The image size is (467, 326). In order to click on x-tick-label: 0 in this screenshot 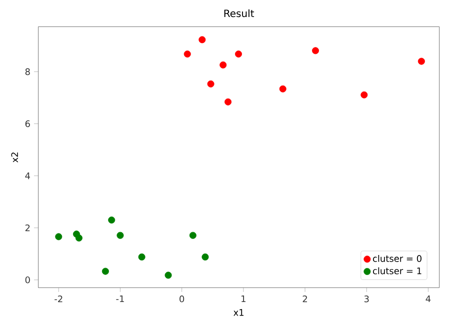, I will do `click(182, 298)`.